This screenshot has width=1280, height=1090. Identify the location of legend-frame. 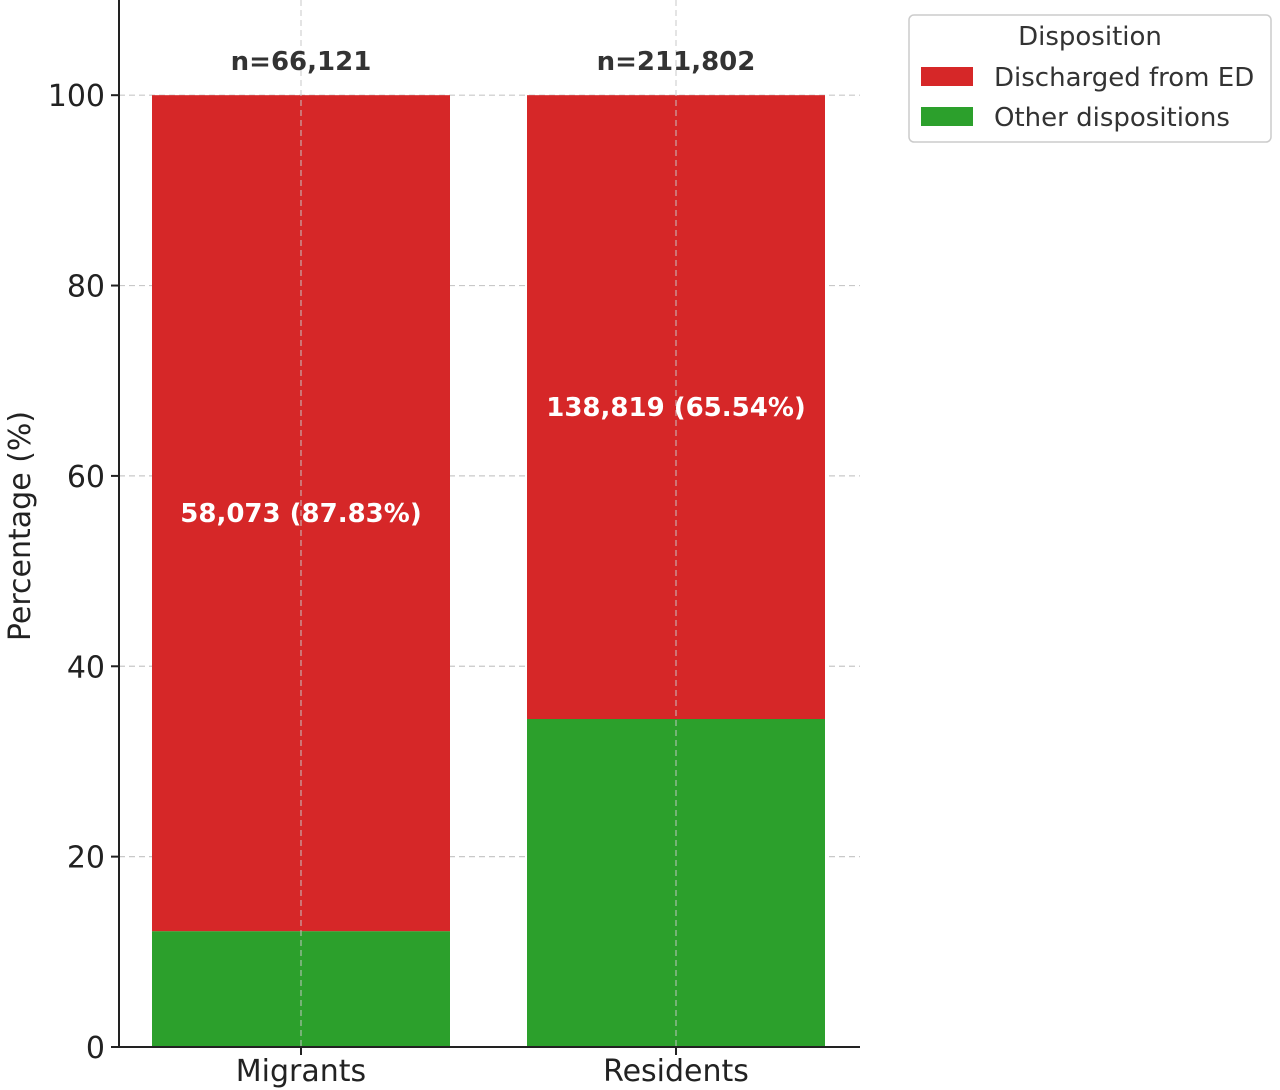
(1090, 78).